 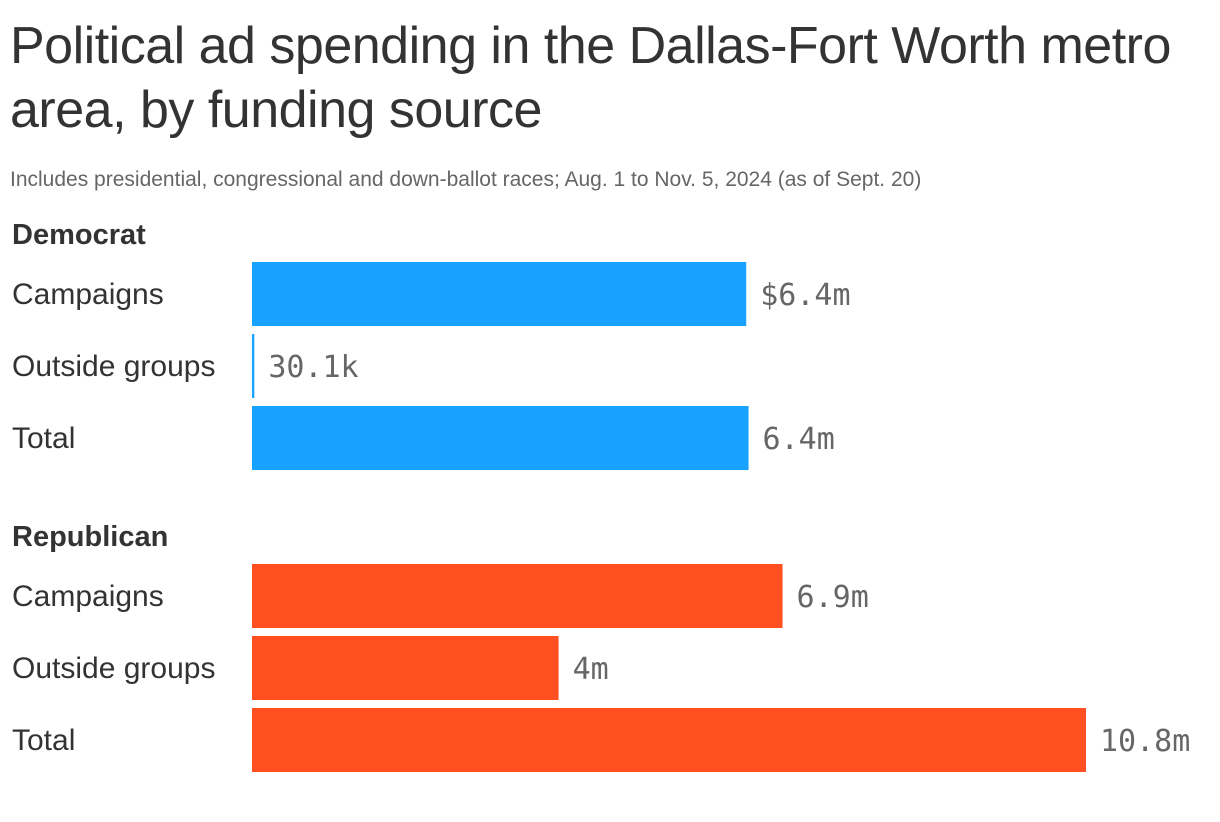 What do you see at coordinates (90, 537) in the screenshot?
I see `group-label-republican: Republican` at bounding box center [90, 537].